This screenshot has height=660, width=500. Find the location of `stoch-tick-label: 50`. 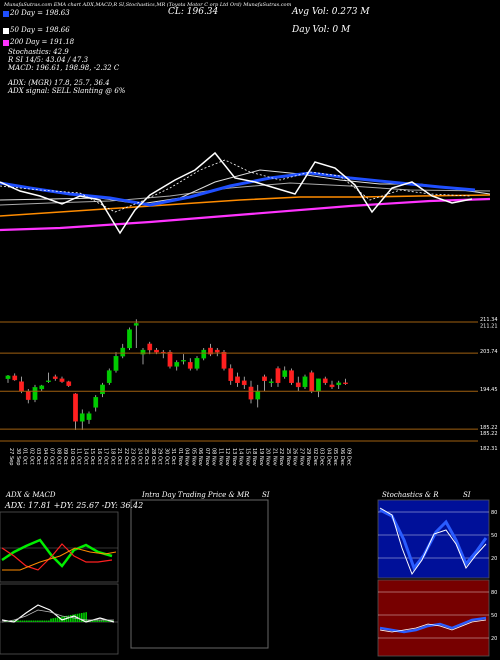

stoch-tick-label: 50 is located at coordinates (494, 536).